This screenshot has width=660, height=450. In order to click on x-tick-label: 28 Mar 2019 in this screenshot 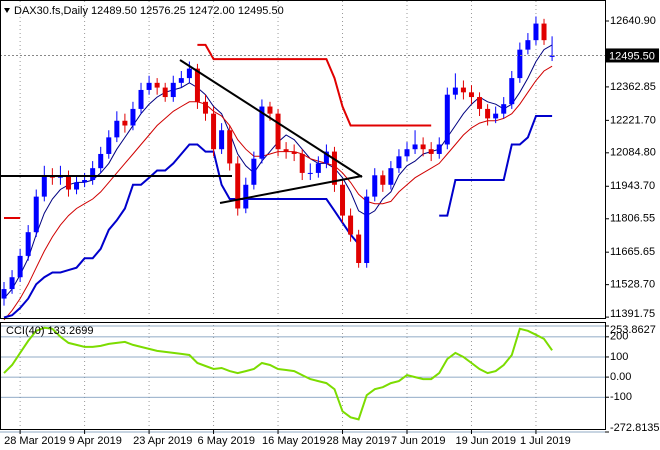, I will do `click(35, 441)`.